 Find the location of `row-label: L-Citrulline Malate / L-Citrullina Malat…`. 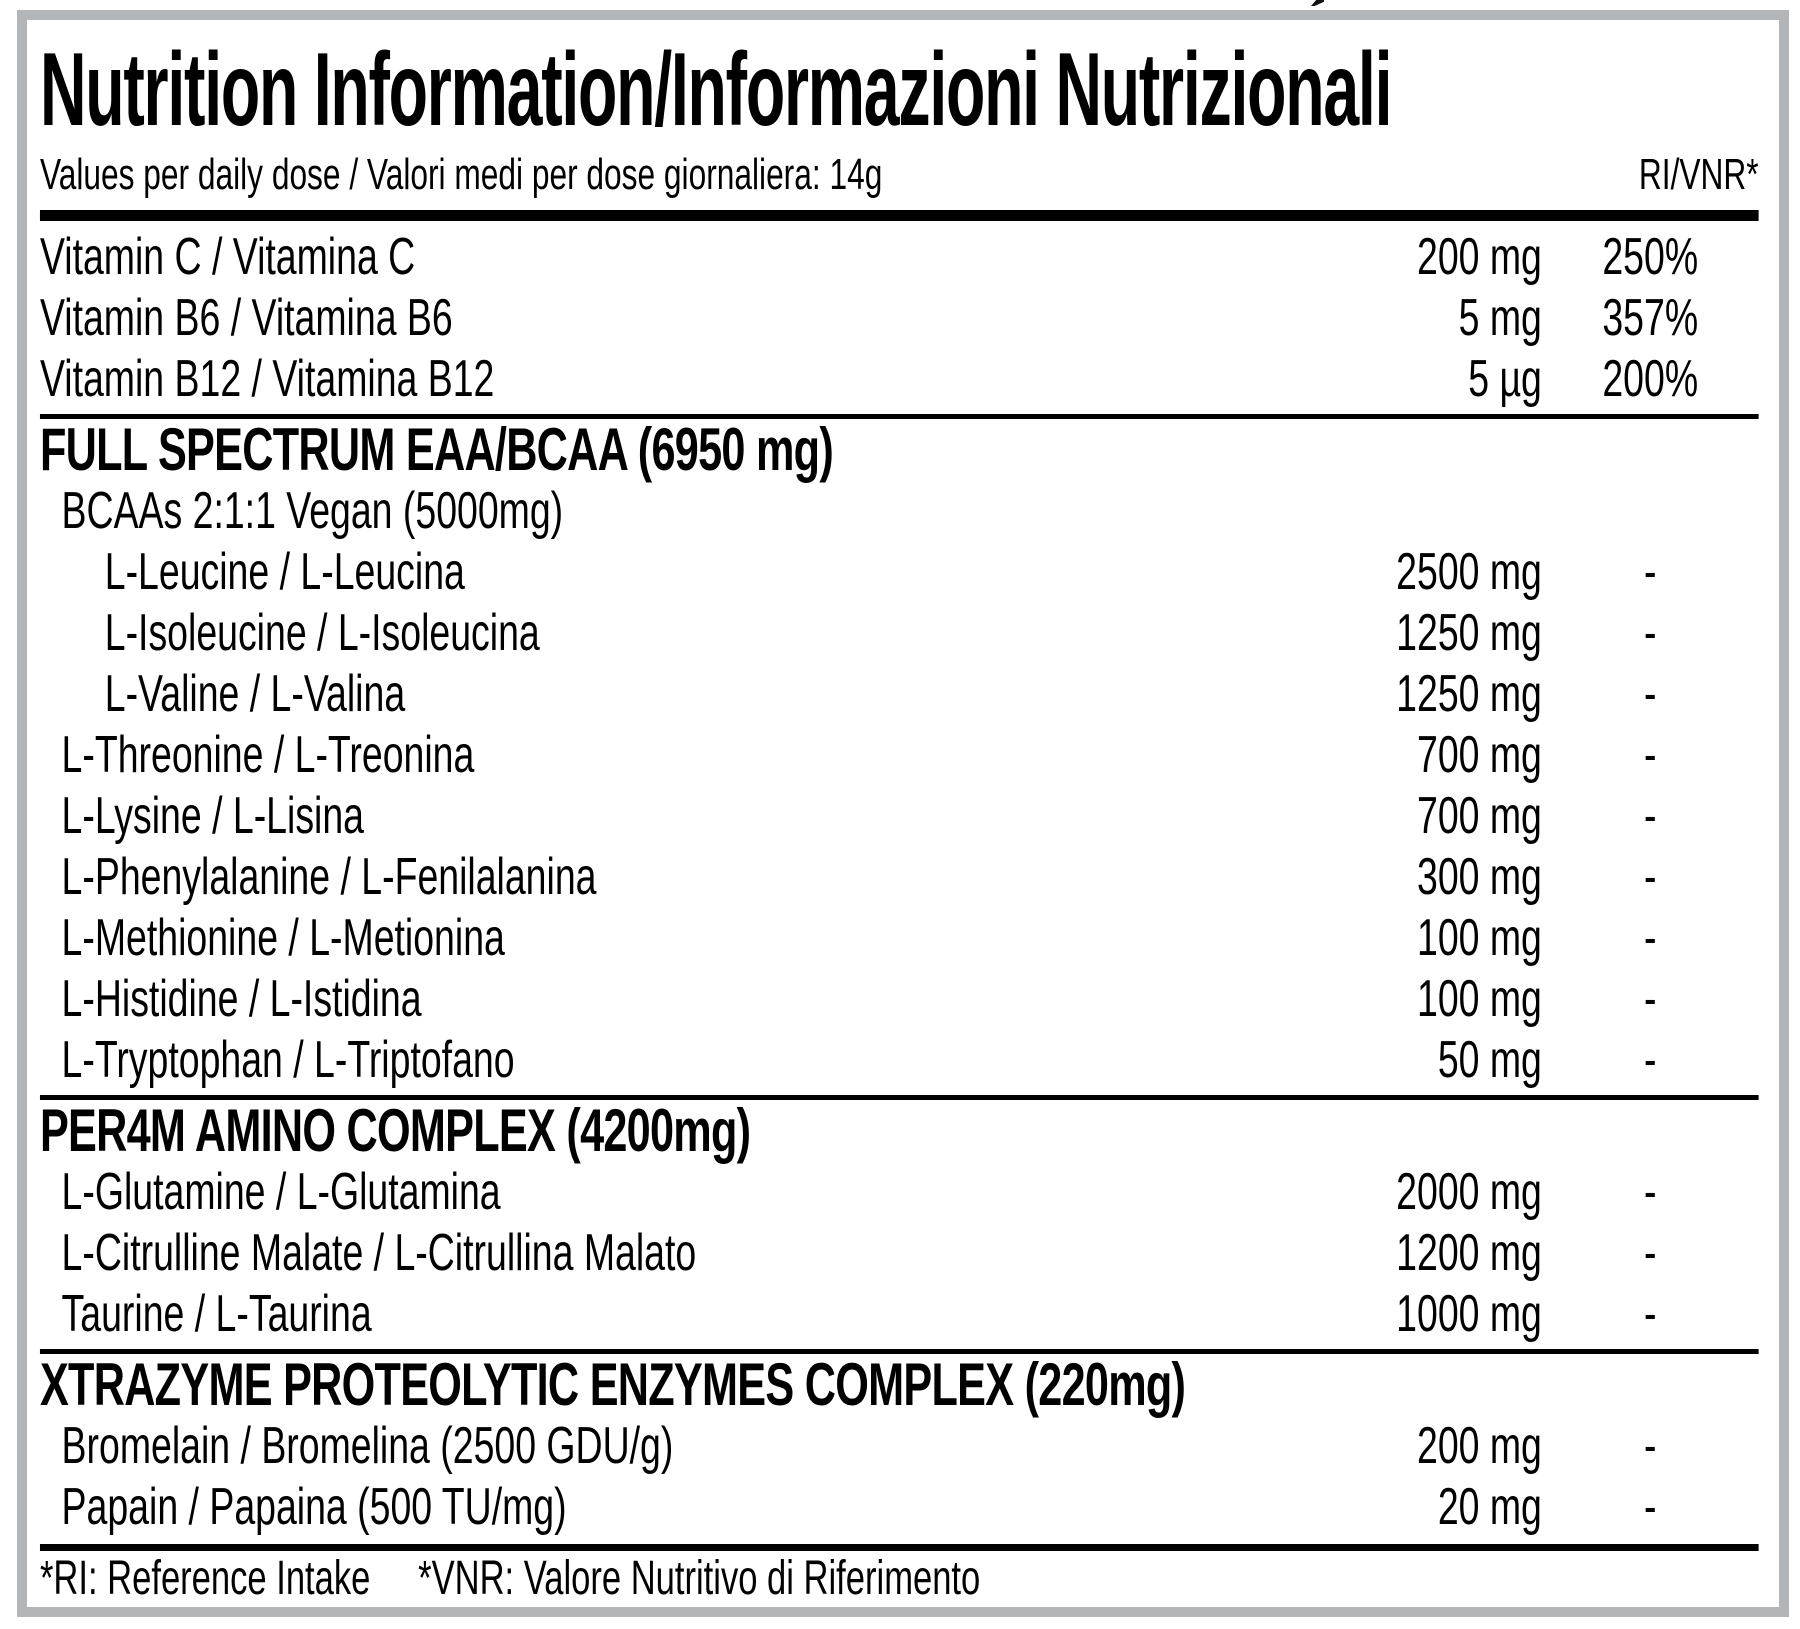

row-label: L-Citrulline Malate / L-Citrullina Malat… is located at coordinates (379, 1253).